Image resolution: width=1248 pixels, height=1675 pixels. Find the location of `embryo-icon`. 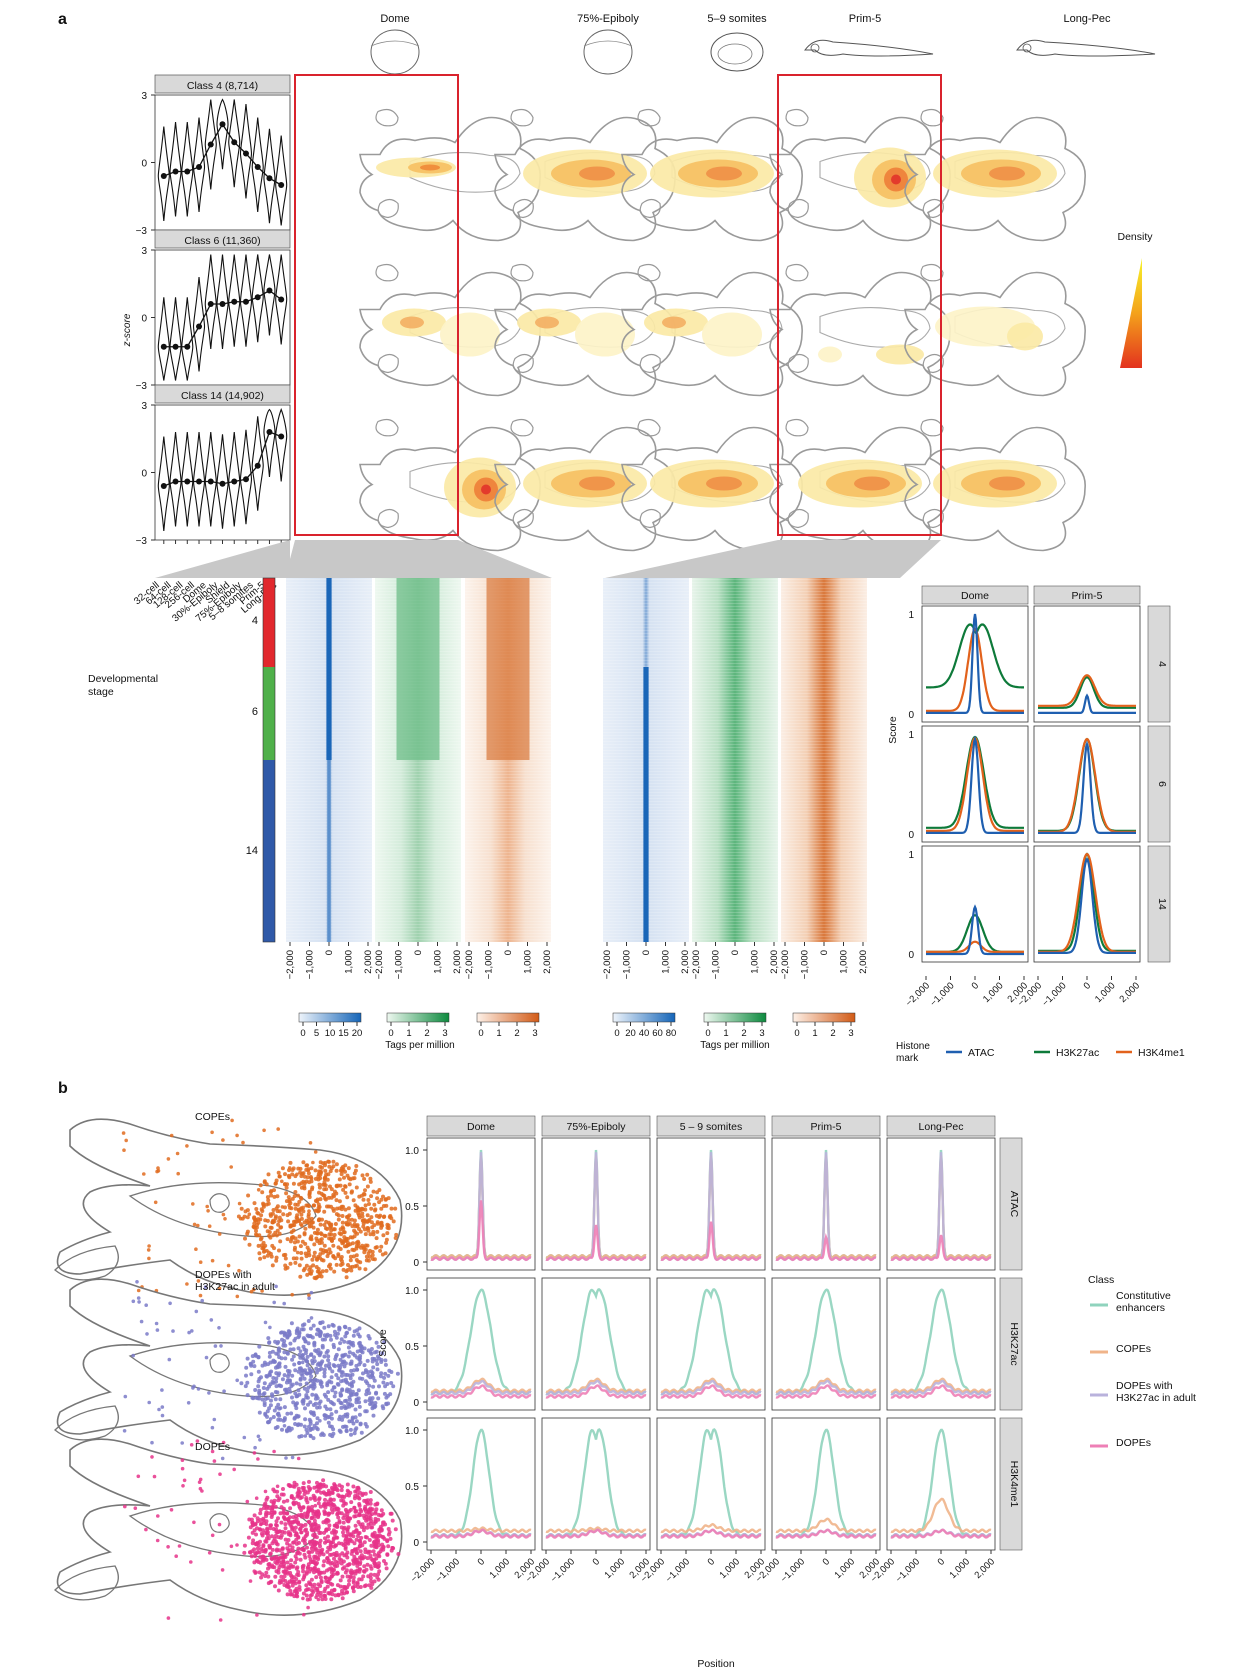

embryo-icon is located at coordinates (869, 48).